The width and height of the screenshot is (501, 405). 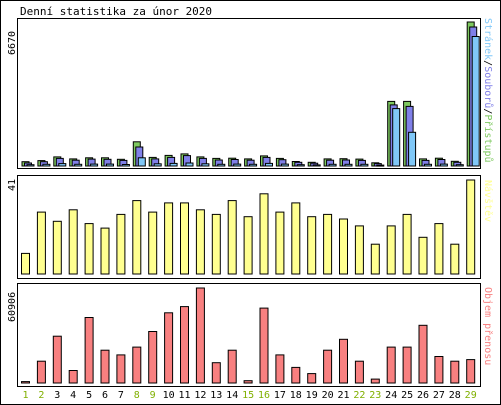 What do you see at coordinates (12, 43) in the screenshot?
I see `panel-top-max-label: 6670` at bounding box center [12, 43].